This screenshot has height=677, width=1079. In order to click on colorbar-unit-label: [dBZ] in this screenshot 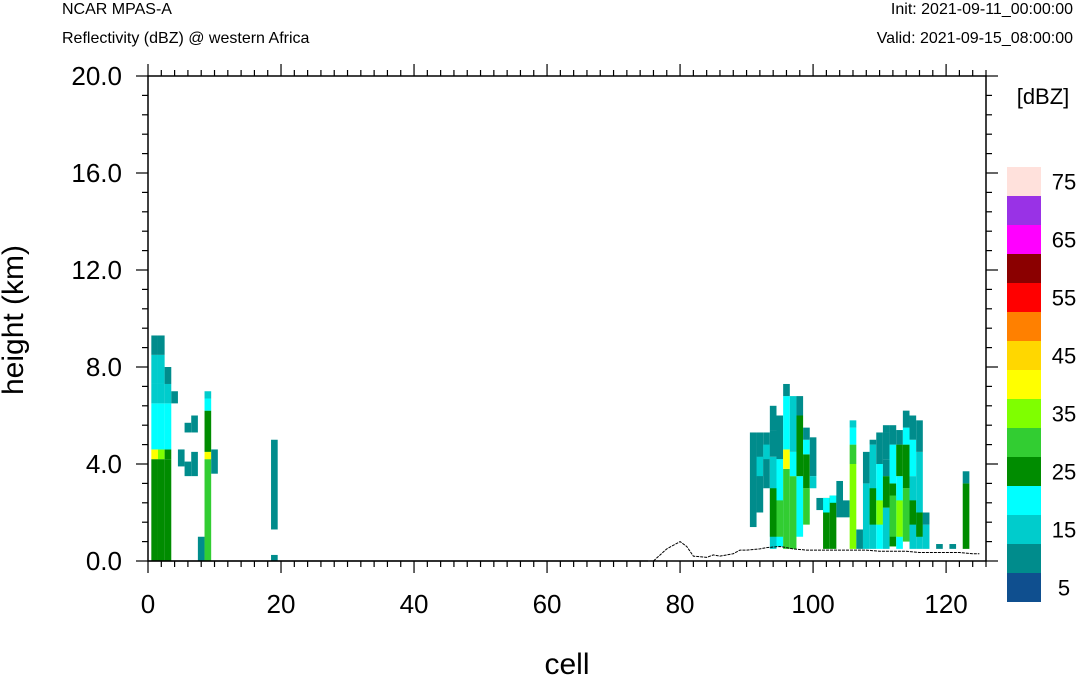, I will do `click(1043, 96)`.